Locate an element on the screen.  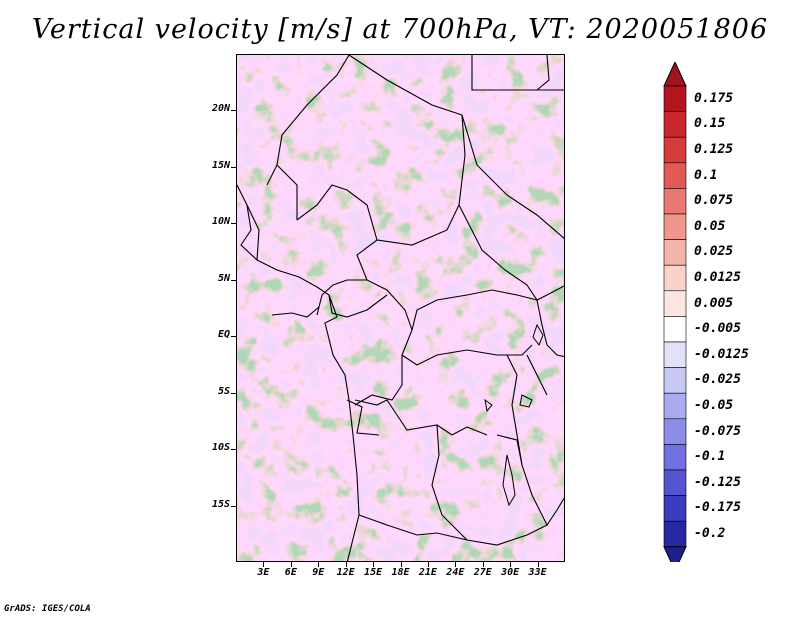
colorbar-label: 0.15 is located at coordinates (710, 124).